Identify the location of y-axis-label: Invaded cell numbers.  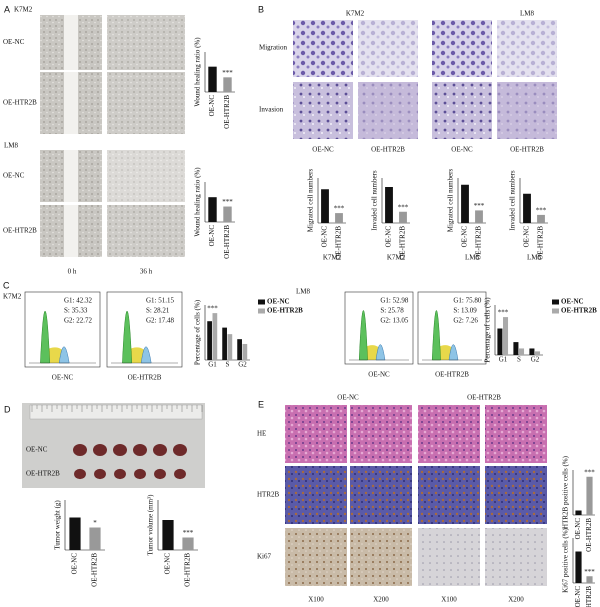
(513, 200).